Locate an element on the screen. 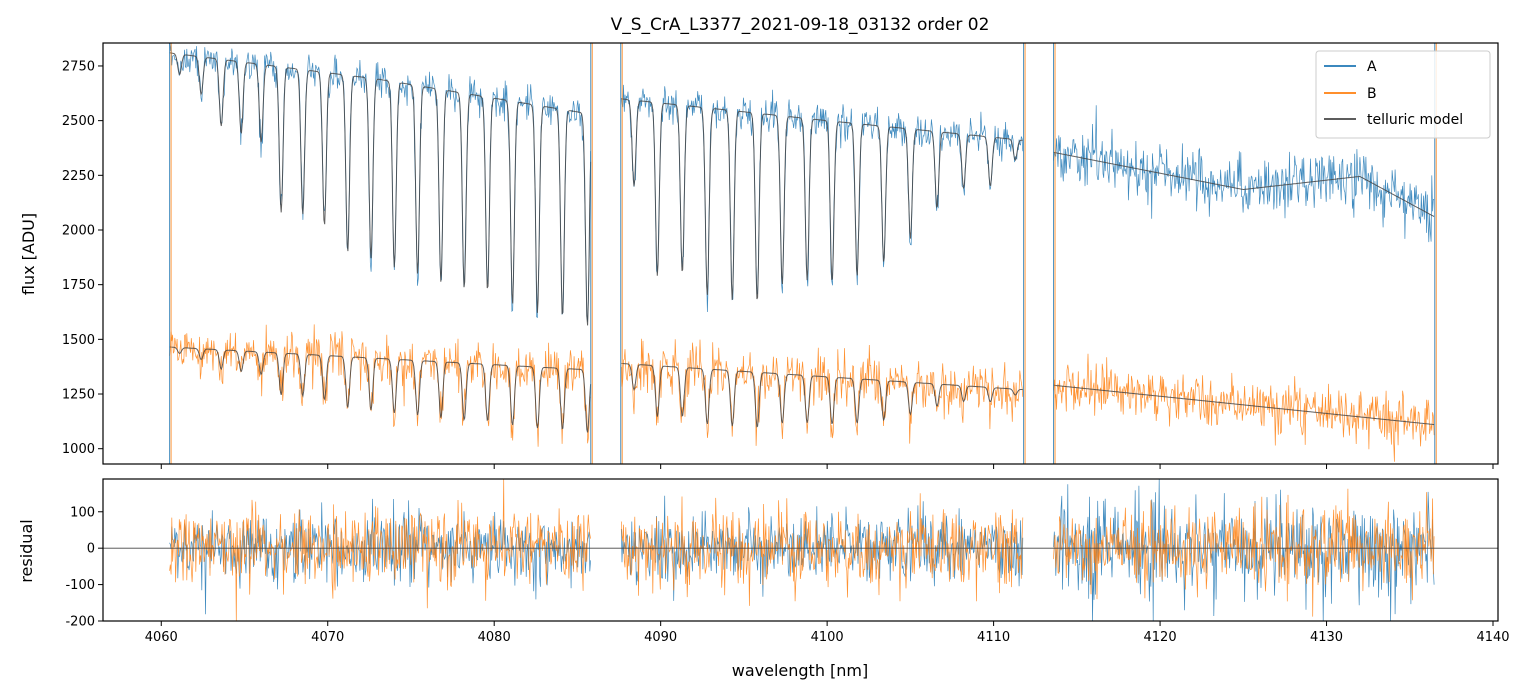 The image size is (1530, 696). flux-y-tick-label: 2000 is located at coordinates (78, 230).